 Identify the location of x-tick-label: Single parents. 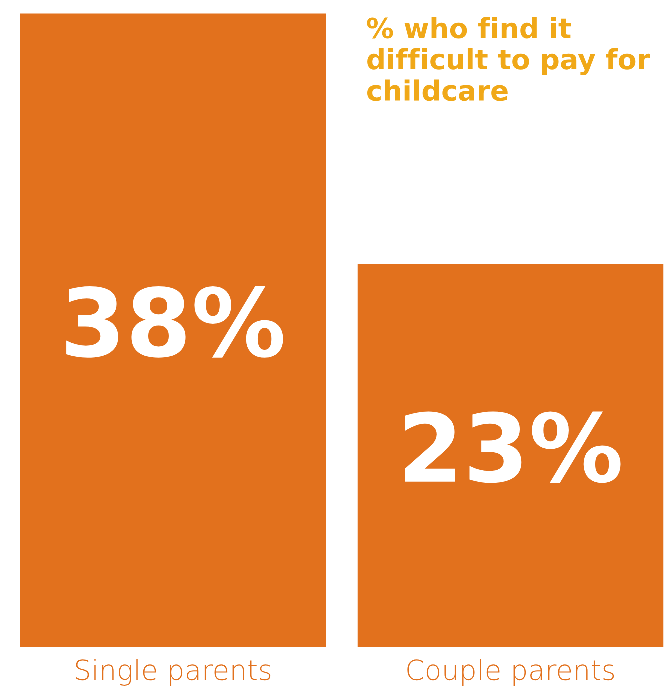
(173, 672).